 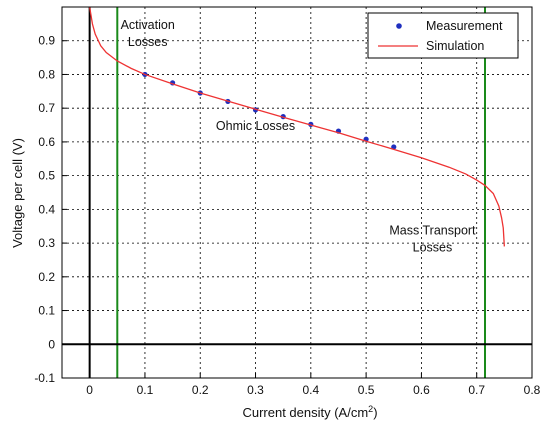 I want to click on legend-measurement-marker, so click(x=399, y=26).